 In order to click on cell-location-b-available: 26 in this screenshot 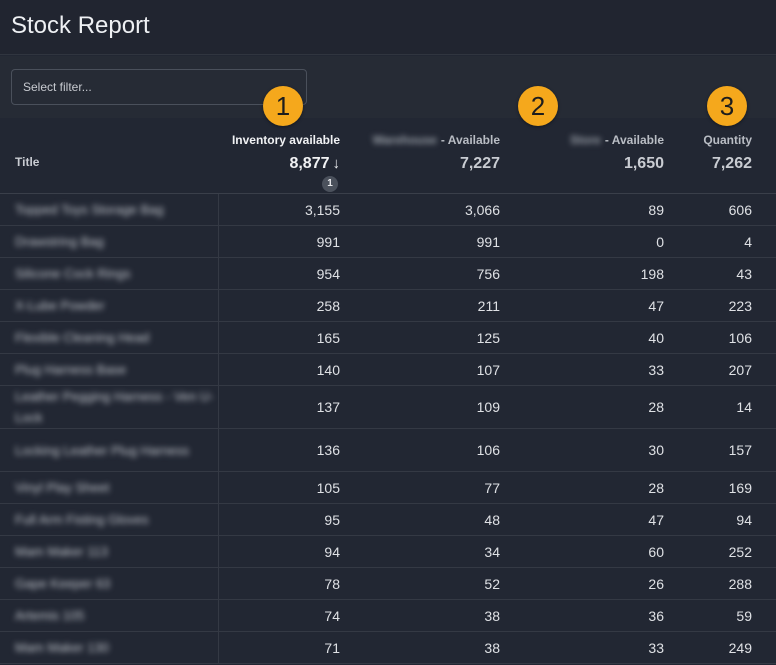, I will do `click(656, 583)`.